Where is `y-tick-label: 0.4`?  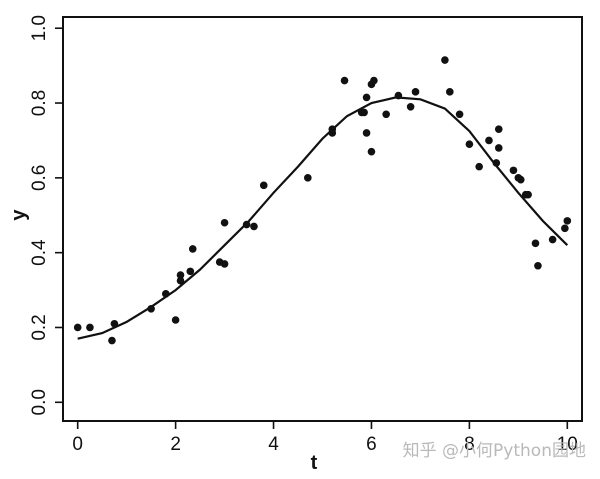
y-tick-label: 0.4 is located at coordinates (39, 252).